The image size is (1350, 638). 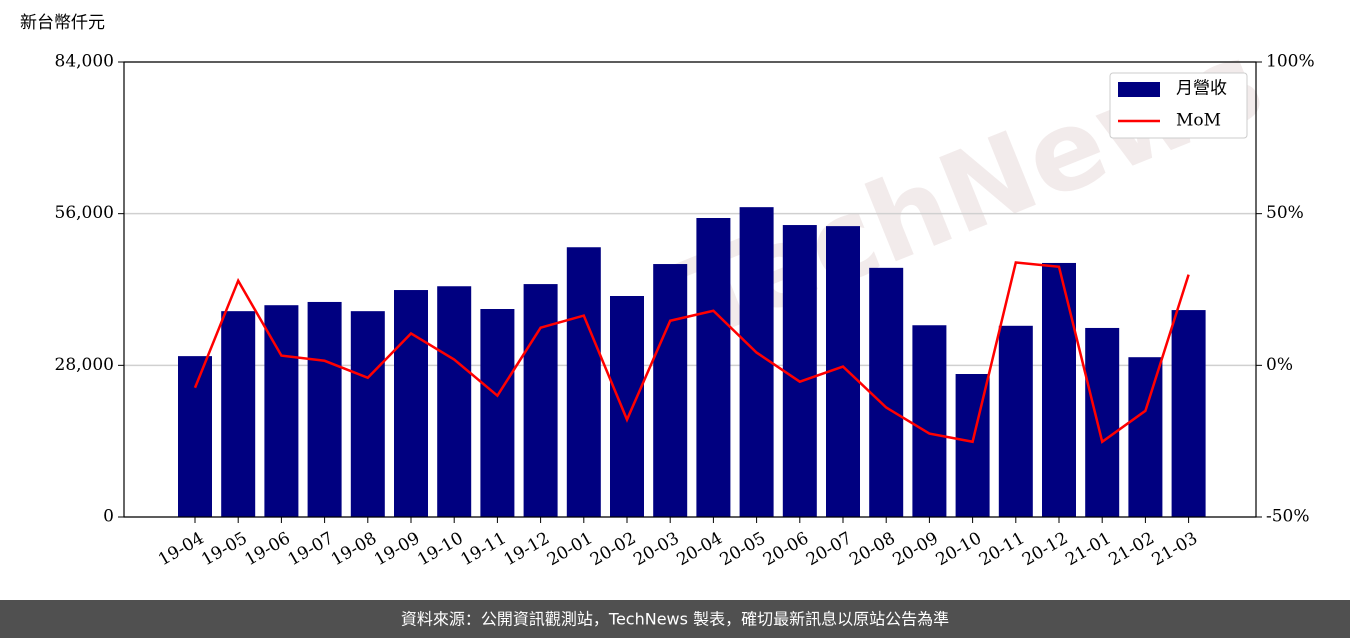 I want to click on y-tick-label: 28,000, so click(x=84, y=365).